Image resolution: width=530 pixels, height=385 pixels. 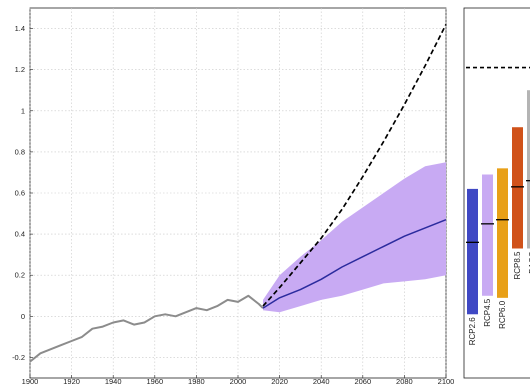 What do you see at coordinates (18, 357) in the screenshot?
I see `y-tick-label: -0.2` at bounding box center [18, 357].